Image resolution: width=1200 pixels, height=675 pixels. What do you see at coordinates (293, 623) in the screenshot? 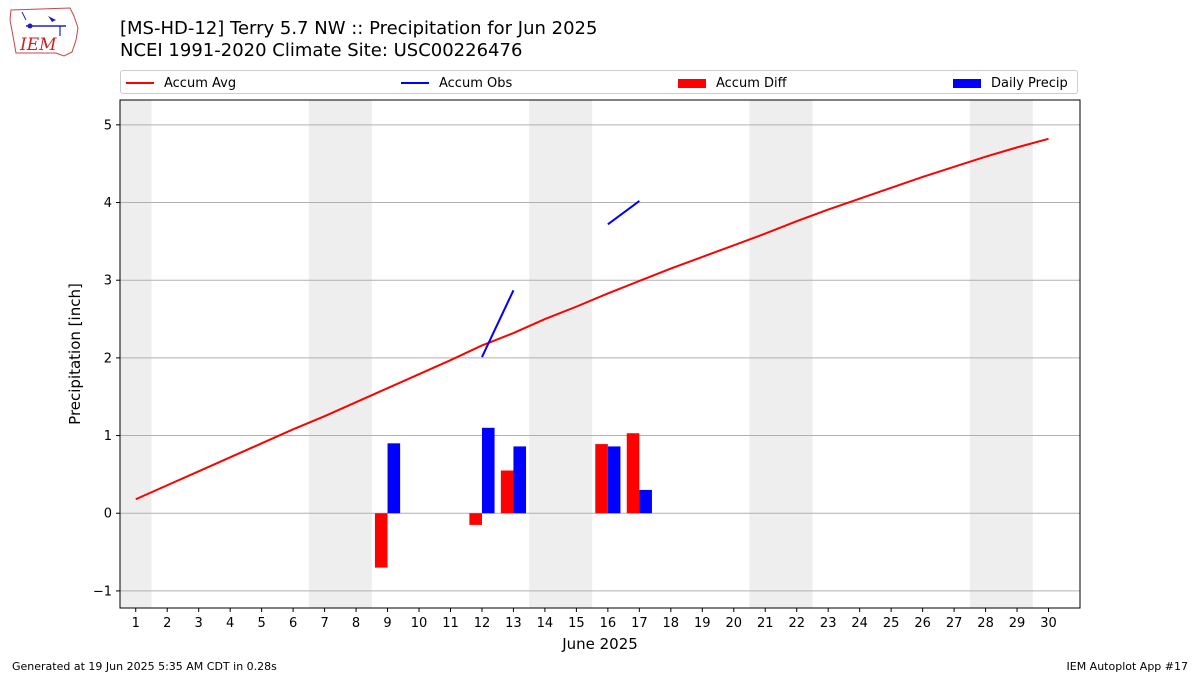
I see `x-tick-label-6: 6` at bounding box center [293, 623].